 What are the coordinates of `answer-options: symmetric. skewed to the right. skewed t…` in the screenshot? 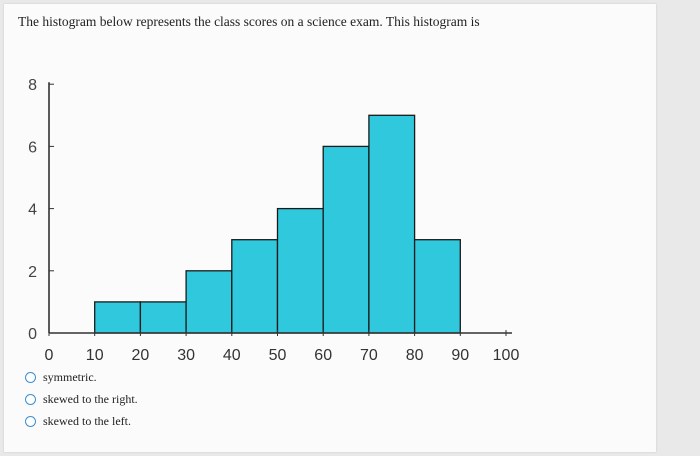 It's located at (81, 399).